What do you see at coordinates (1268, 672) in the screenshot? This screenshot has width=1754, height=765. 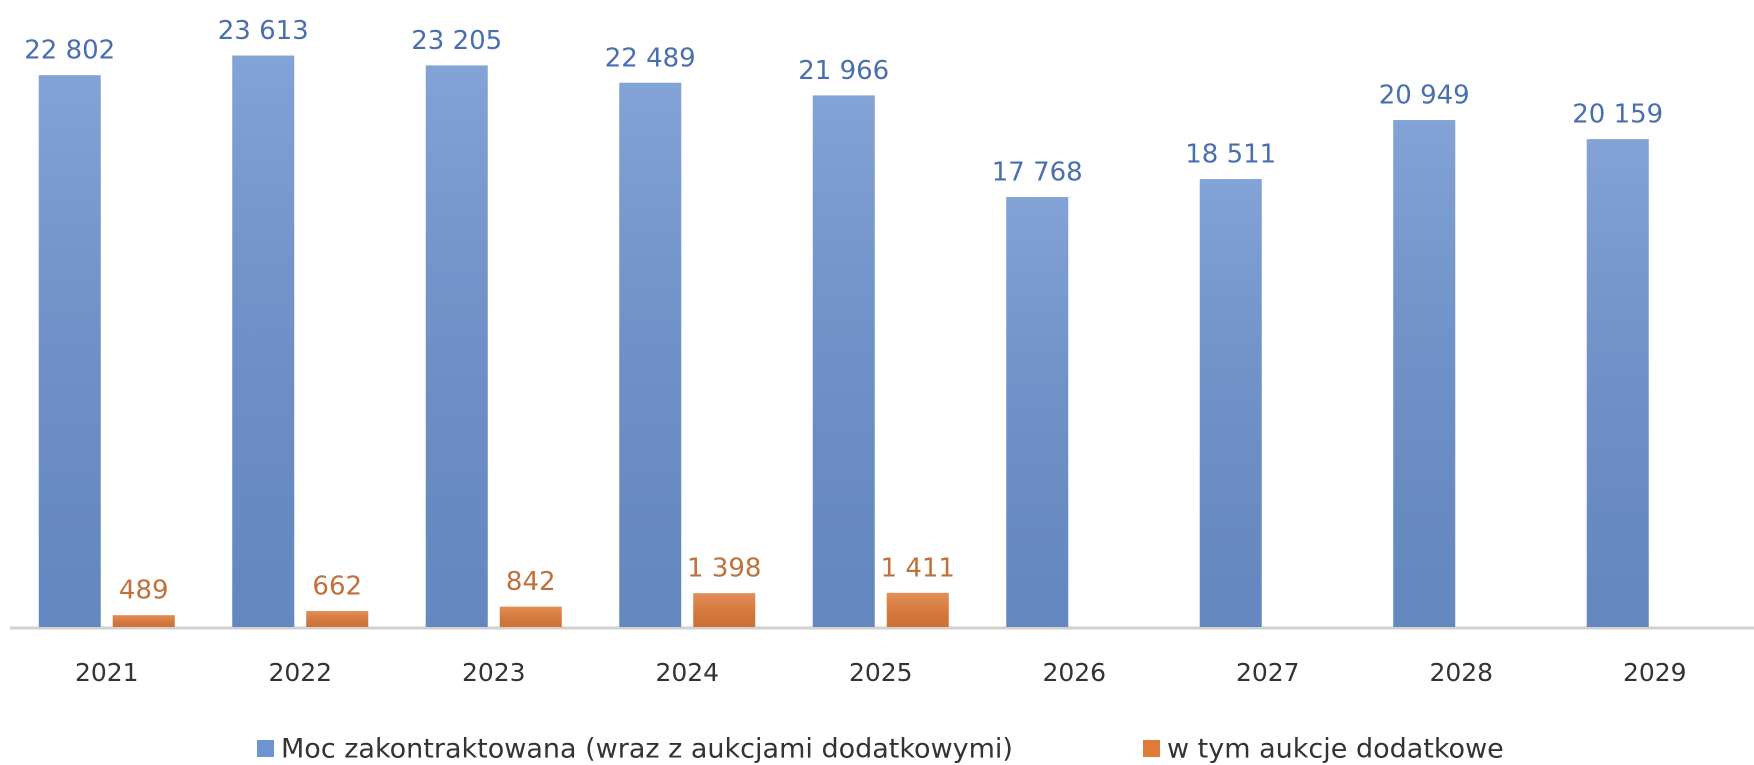 I see `x-tick-label: 2027` at bounding box center [1268, 672].